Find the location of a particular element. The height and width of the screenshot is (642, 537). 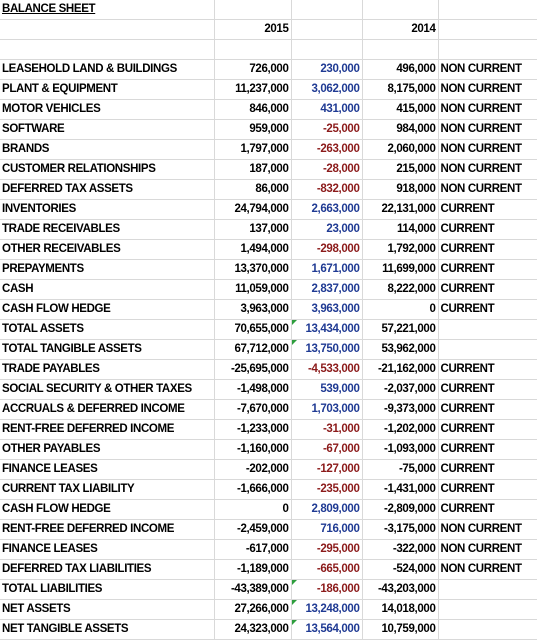

row-label-cell: CUSTOMER RELATIONSHIPS is located at coordinates (107, 169).